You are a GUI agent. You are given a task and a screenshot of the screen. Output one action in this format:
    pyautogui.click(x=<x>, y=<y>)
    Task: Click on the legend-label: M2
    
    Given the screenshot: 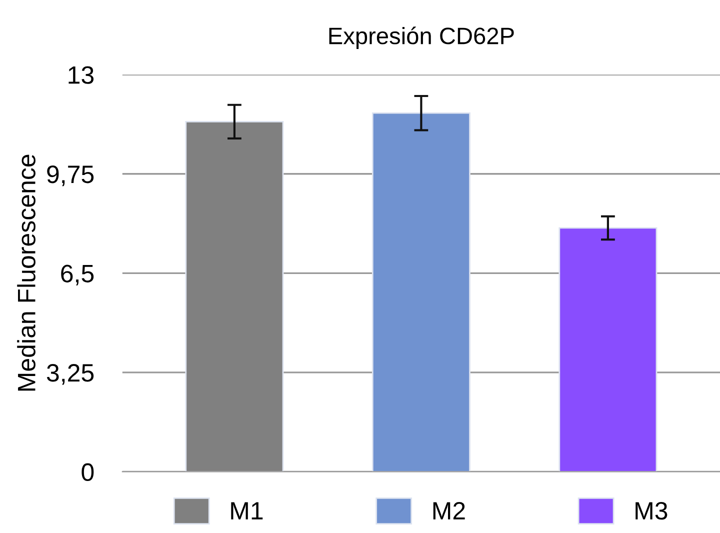 What is the action you would take?
    pyautogui.click(x=449, y=511)
    